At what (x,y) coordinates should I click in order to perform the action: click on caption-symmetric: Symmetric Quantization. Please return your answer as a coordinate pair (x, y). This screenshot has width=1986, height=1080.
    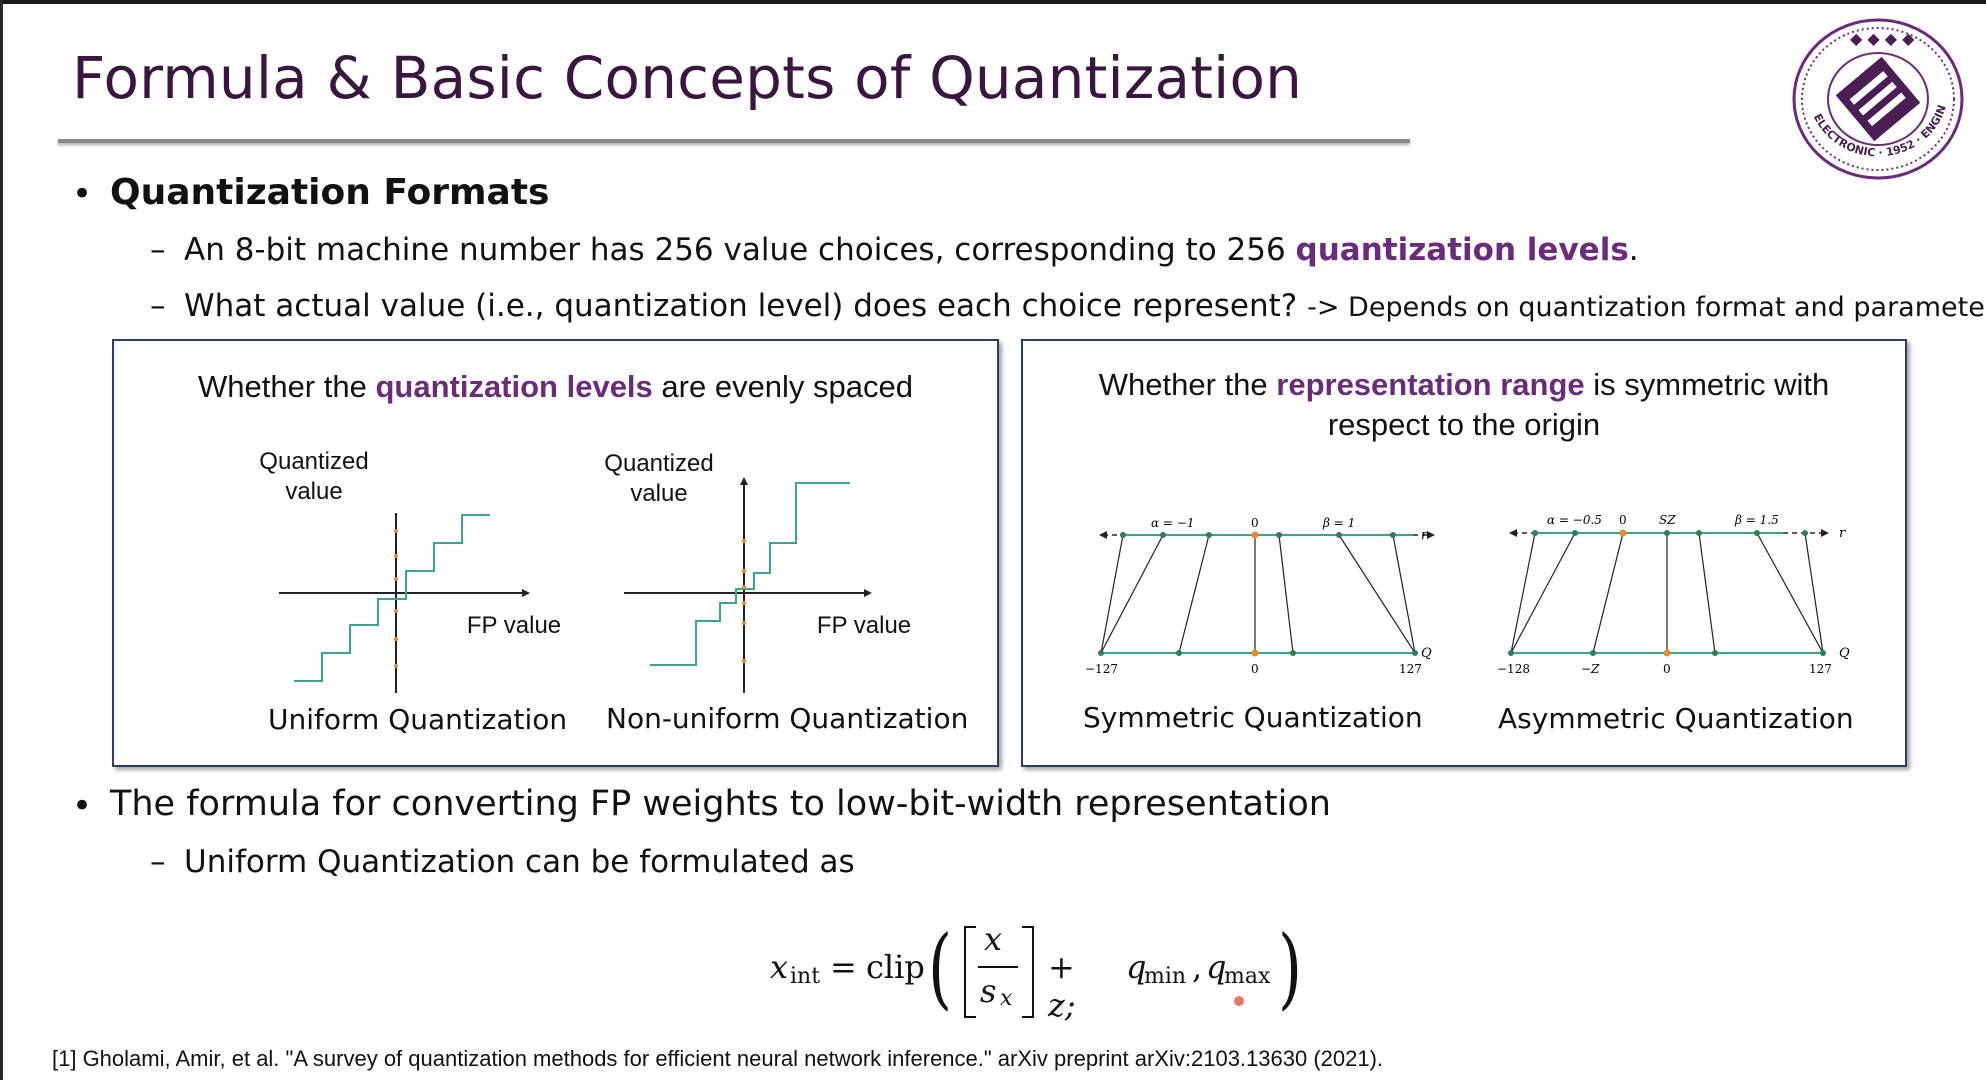
    Looking at the image, I should click on (1253, 717).